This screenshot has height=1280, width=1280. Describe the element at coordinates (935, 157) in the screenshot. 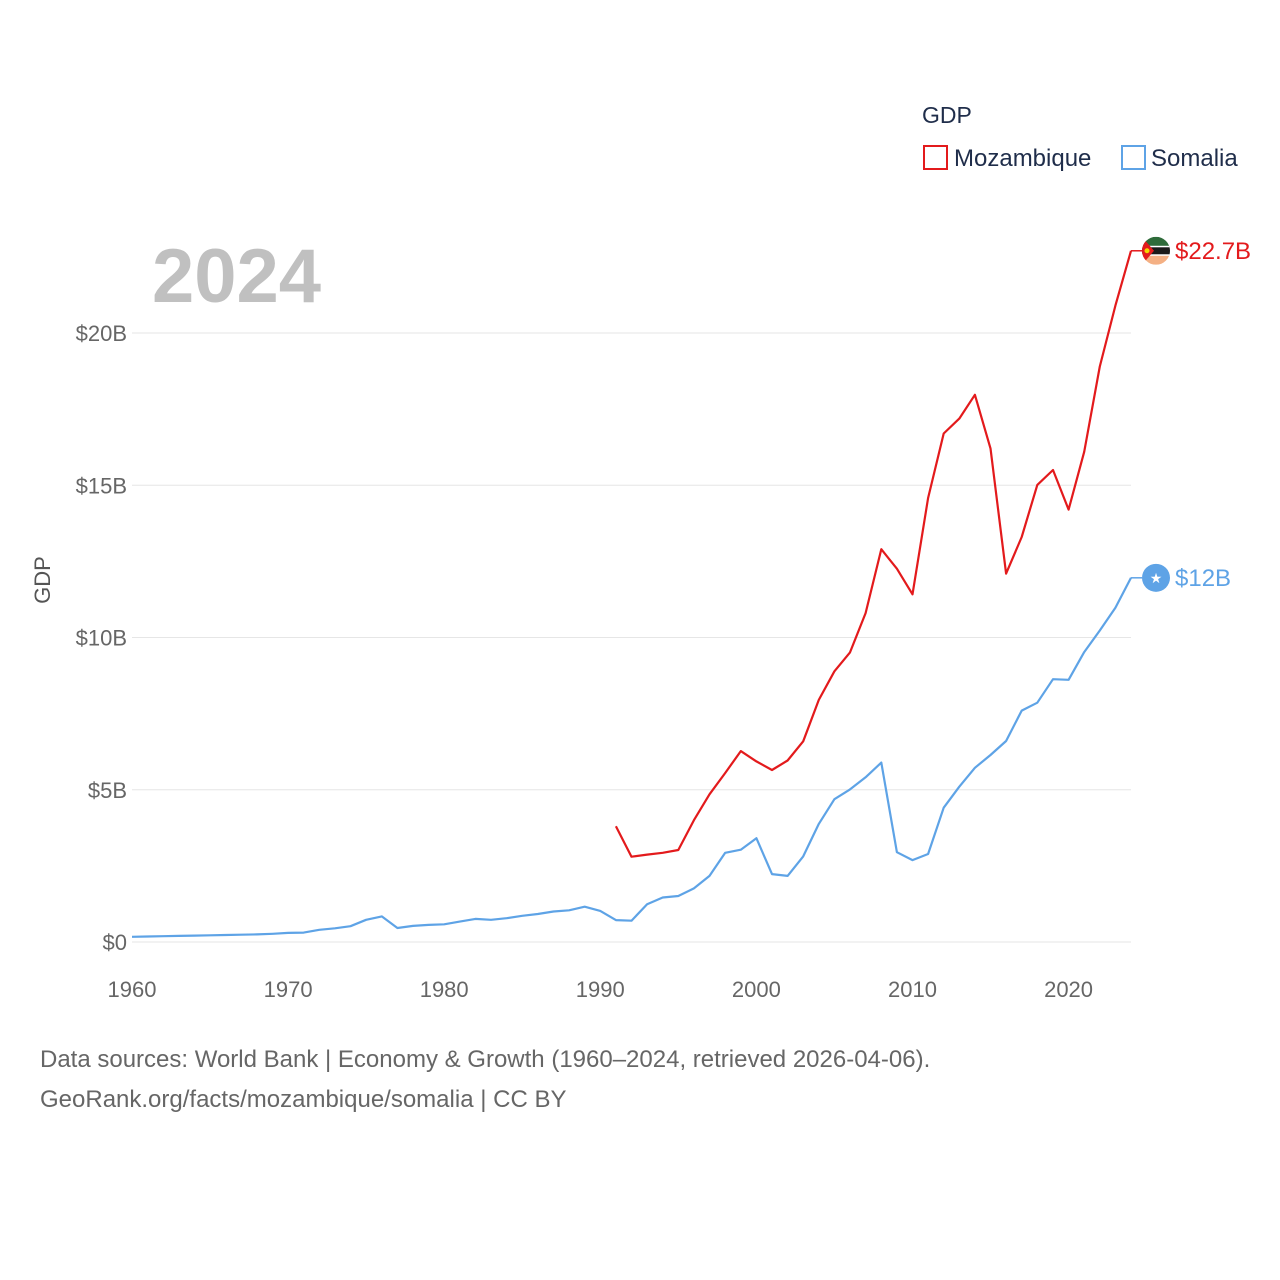

I see `legend-swatch-mozambique` at that location.